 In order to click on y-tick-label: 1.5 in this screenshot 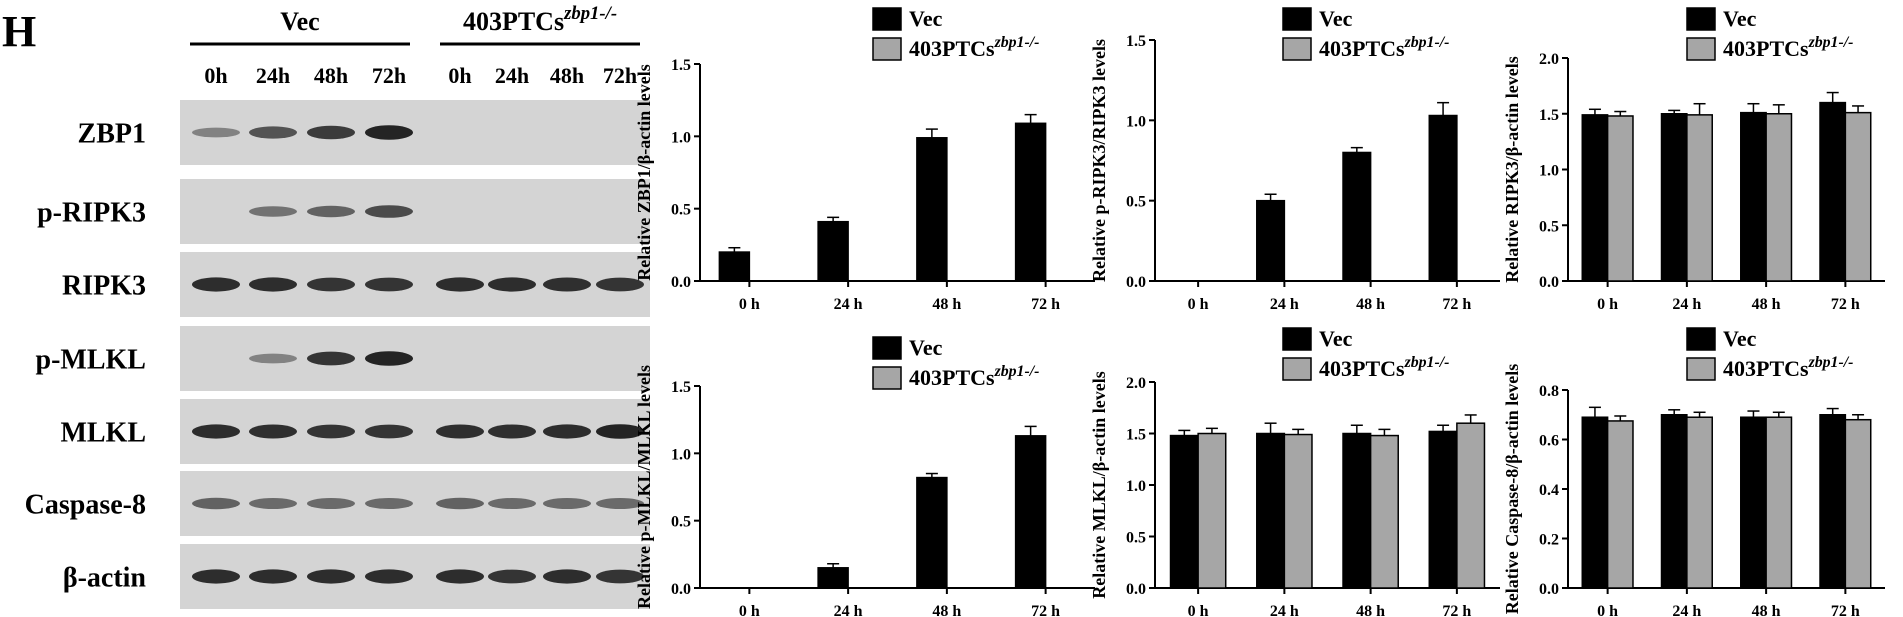, I will do `click(1136, 435)`.